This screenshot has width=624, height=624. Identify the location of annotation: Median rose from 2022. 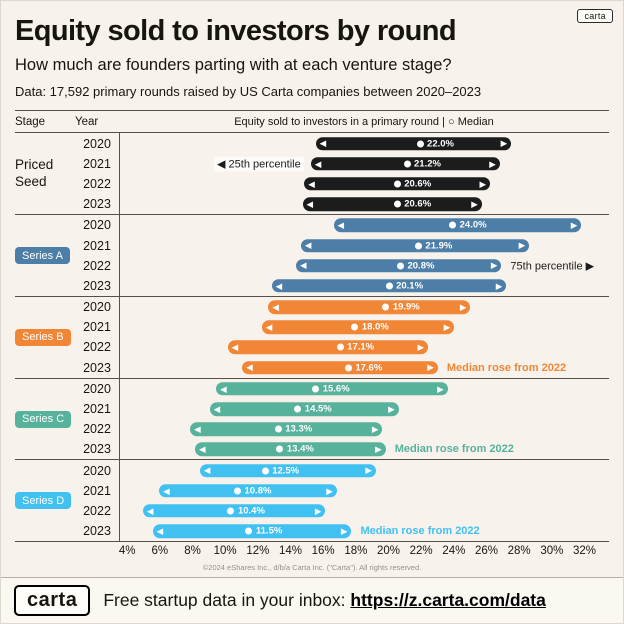
(420, 531).